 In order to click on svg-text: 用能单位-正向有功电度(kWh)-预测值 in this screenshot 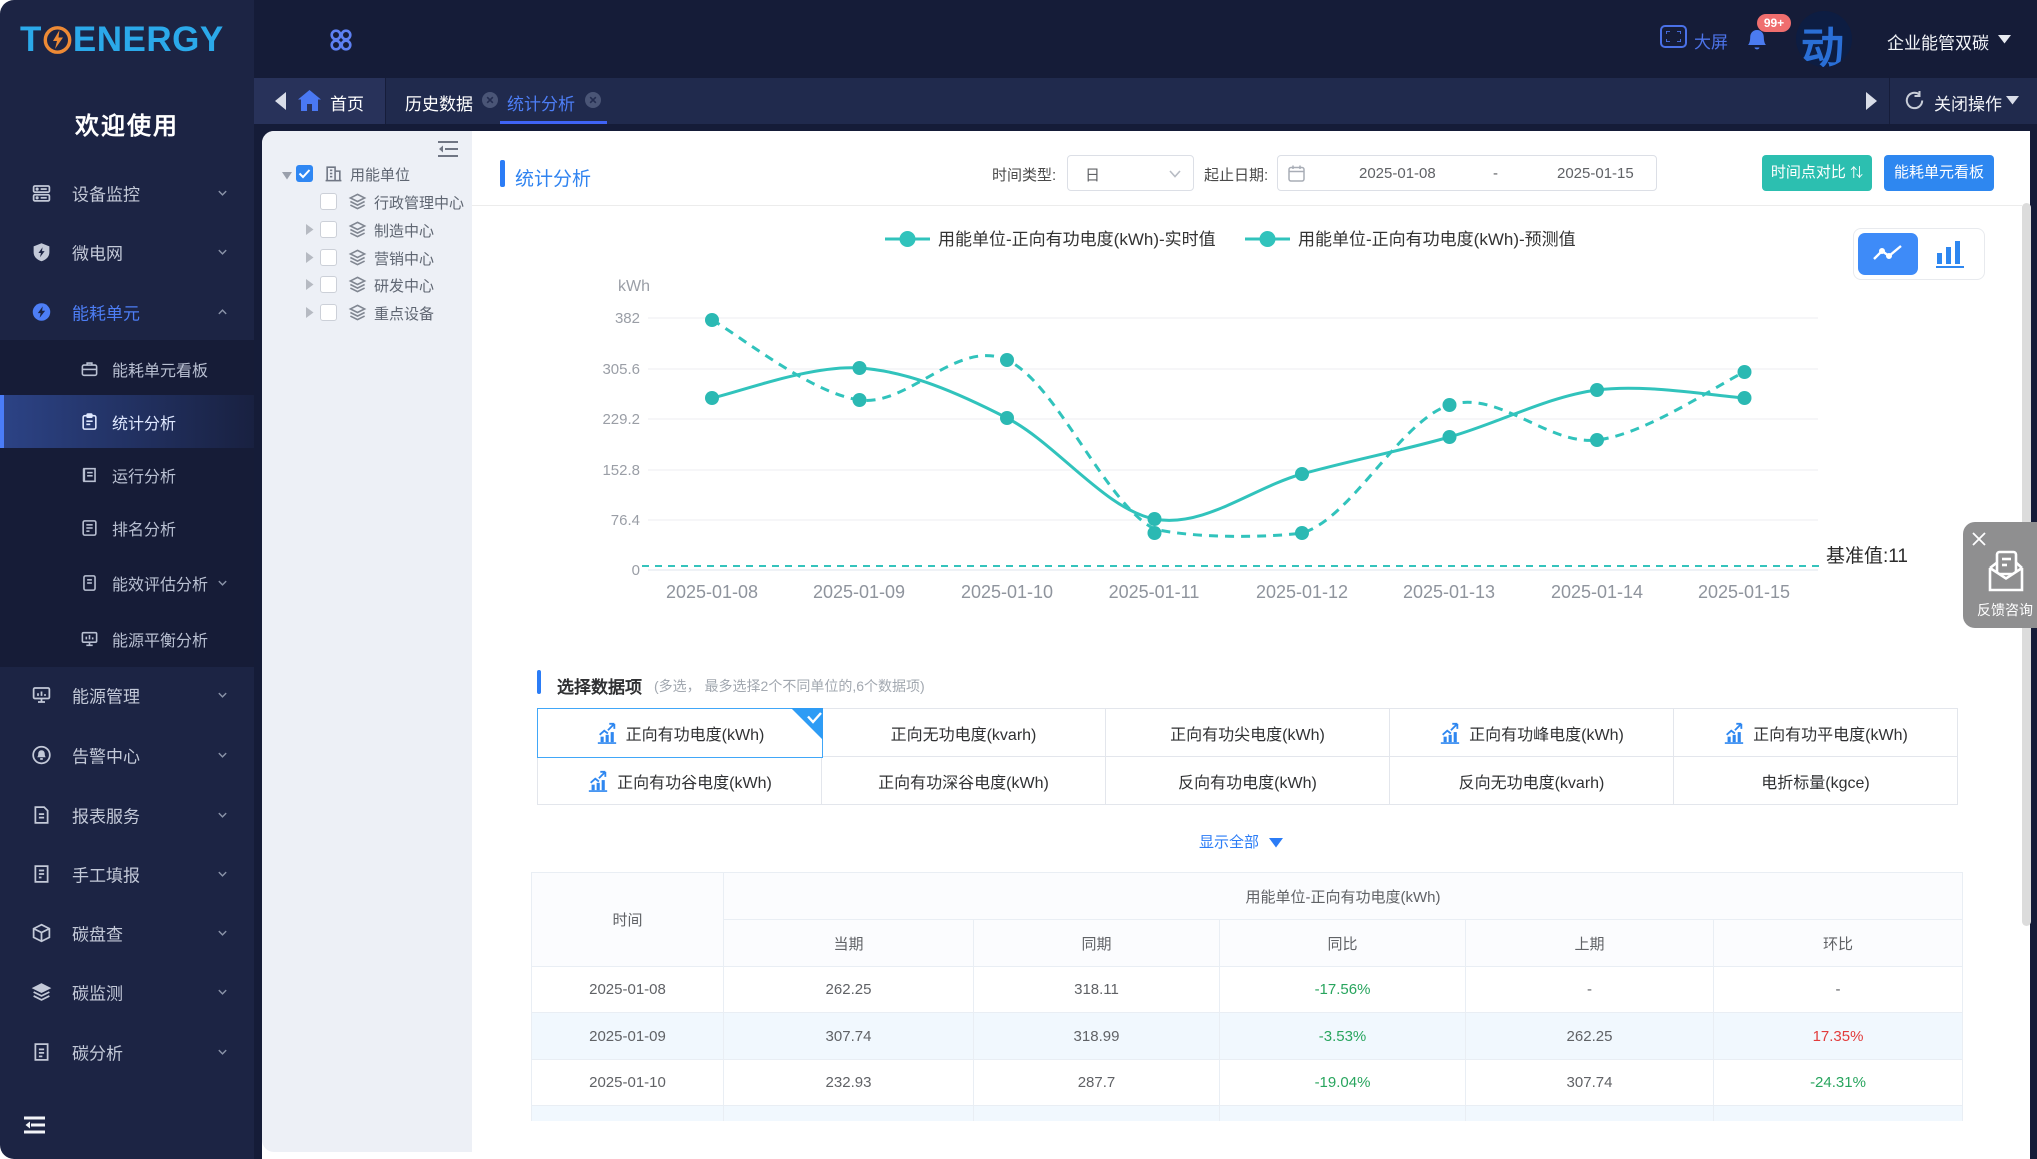, I will do `click(1437, 239)`.